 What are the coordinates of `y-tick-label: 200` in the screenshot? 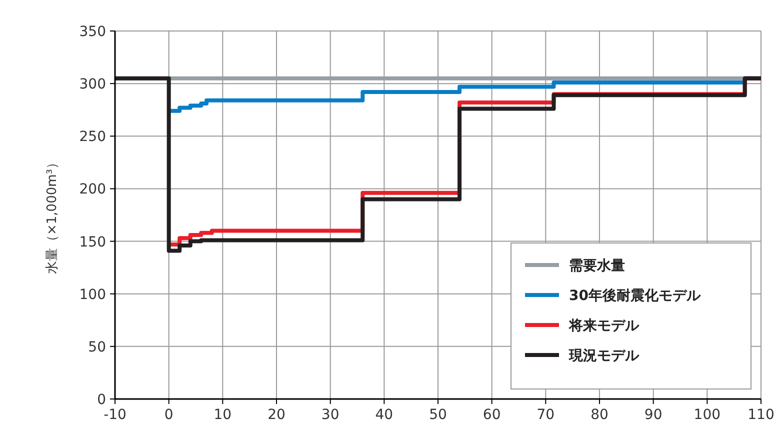 It's located at (92, 190).